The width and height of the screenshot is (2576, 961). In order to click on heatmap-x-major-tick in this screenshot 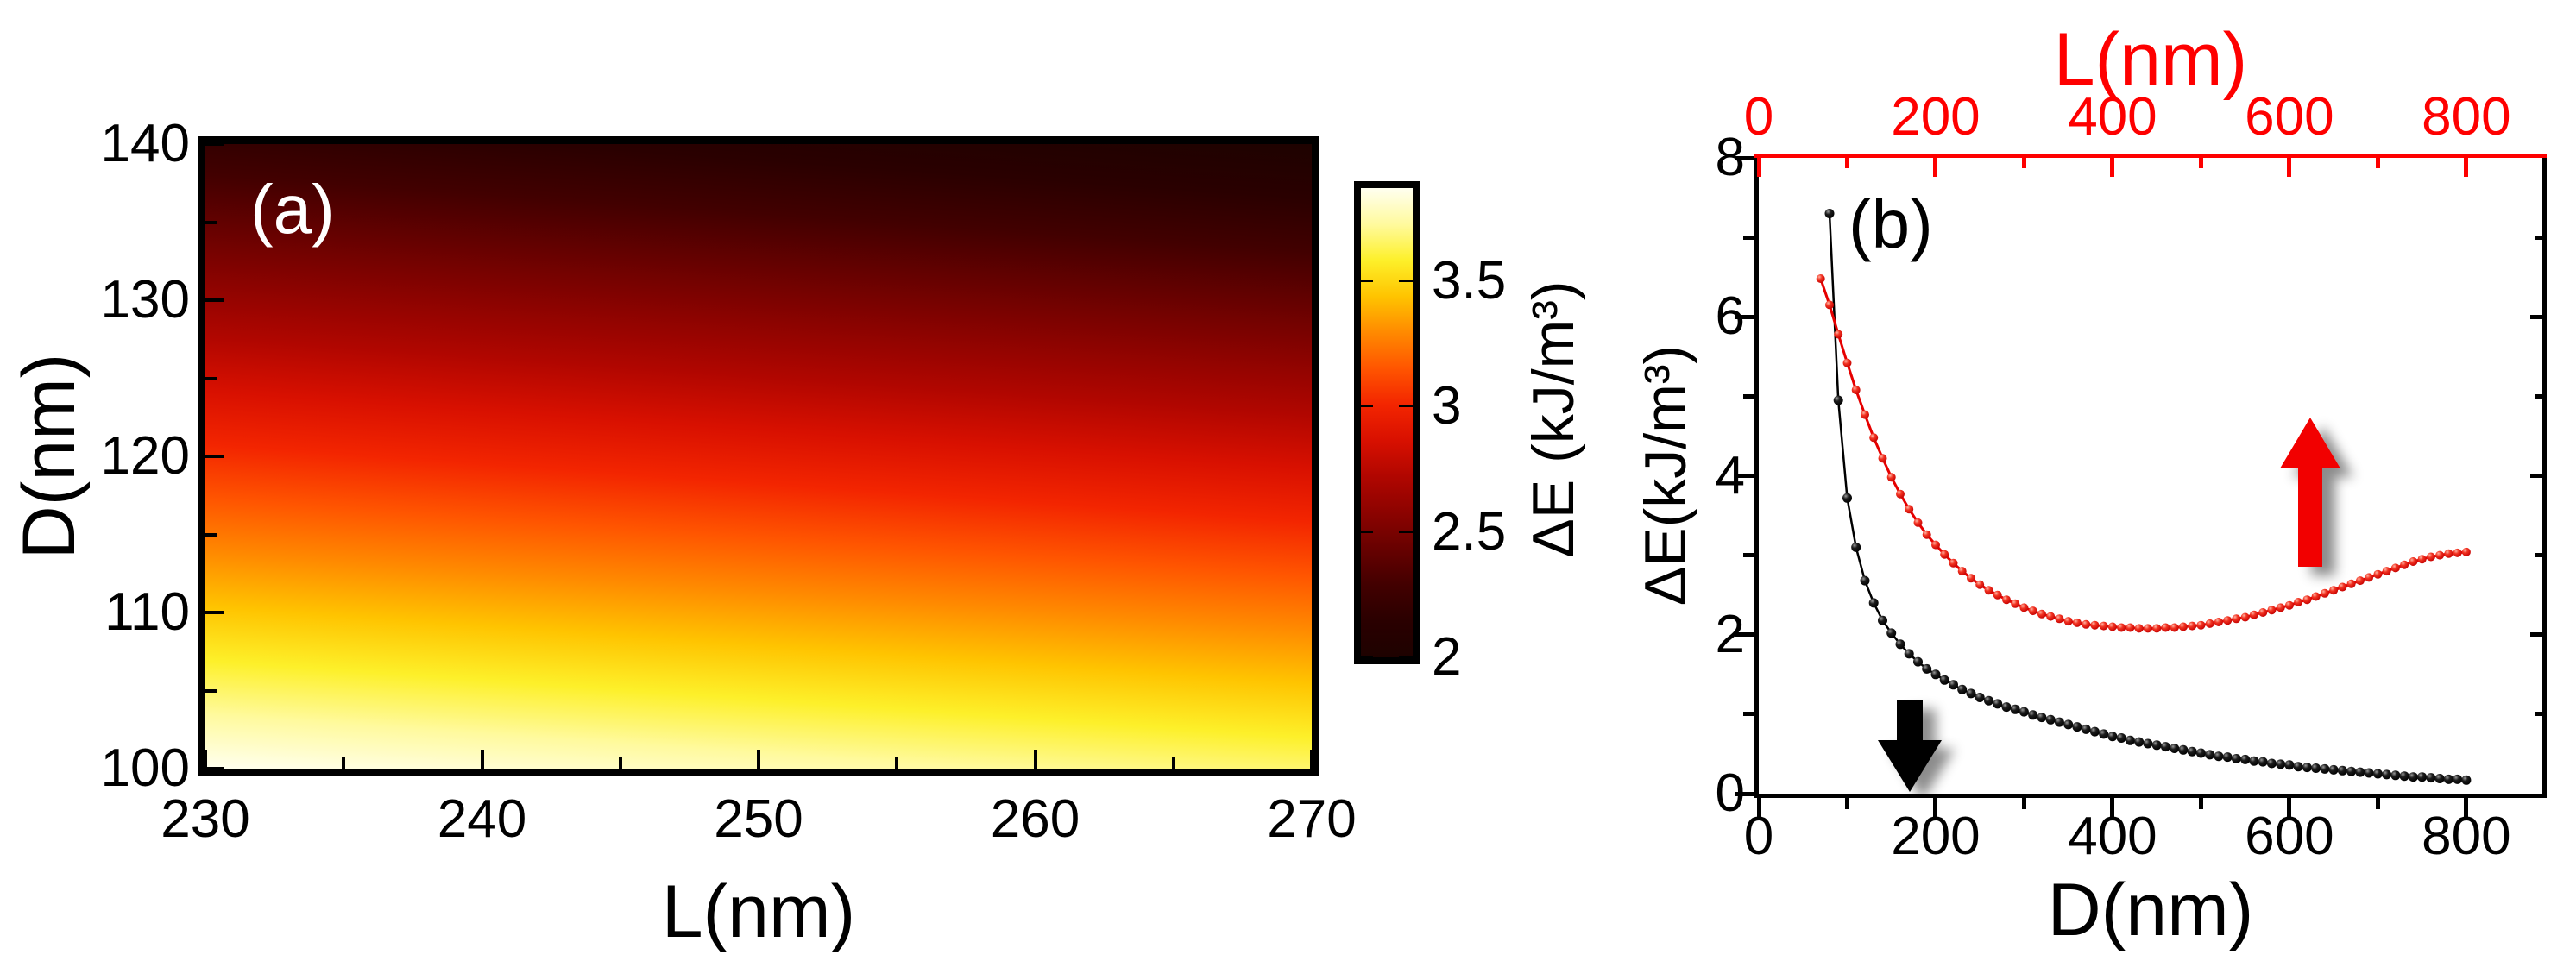, I will do `click(205, 759)`.